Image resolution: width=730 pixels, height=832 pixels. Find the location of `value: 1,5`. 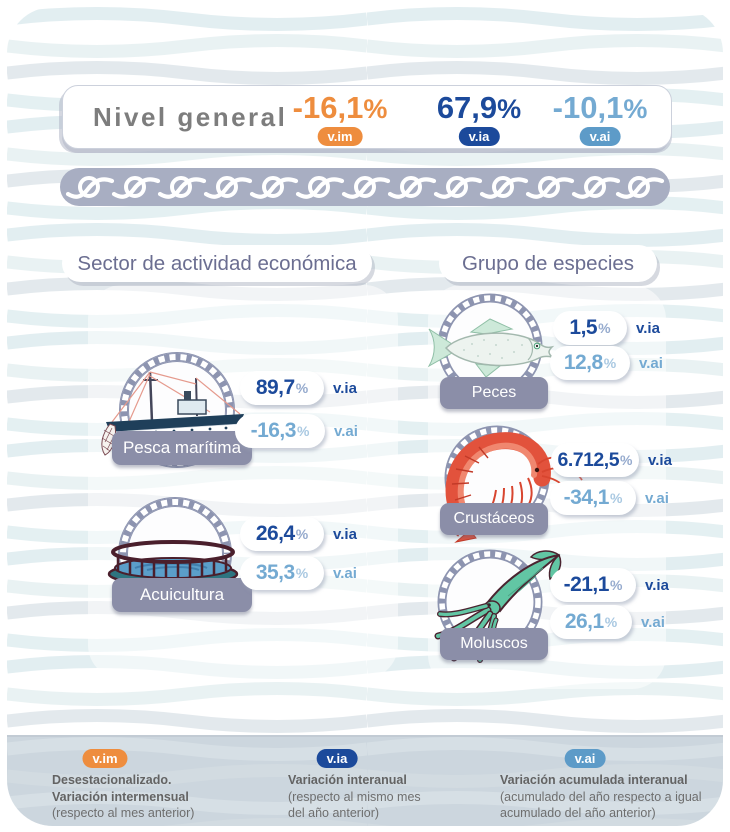

value: 1,5 is located at coordinates (583, 327).